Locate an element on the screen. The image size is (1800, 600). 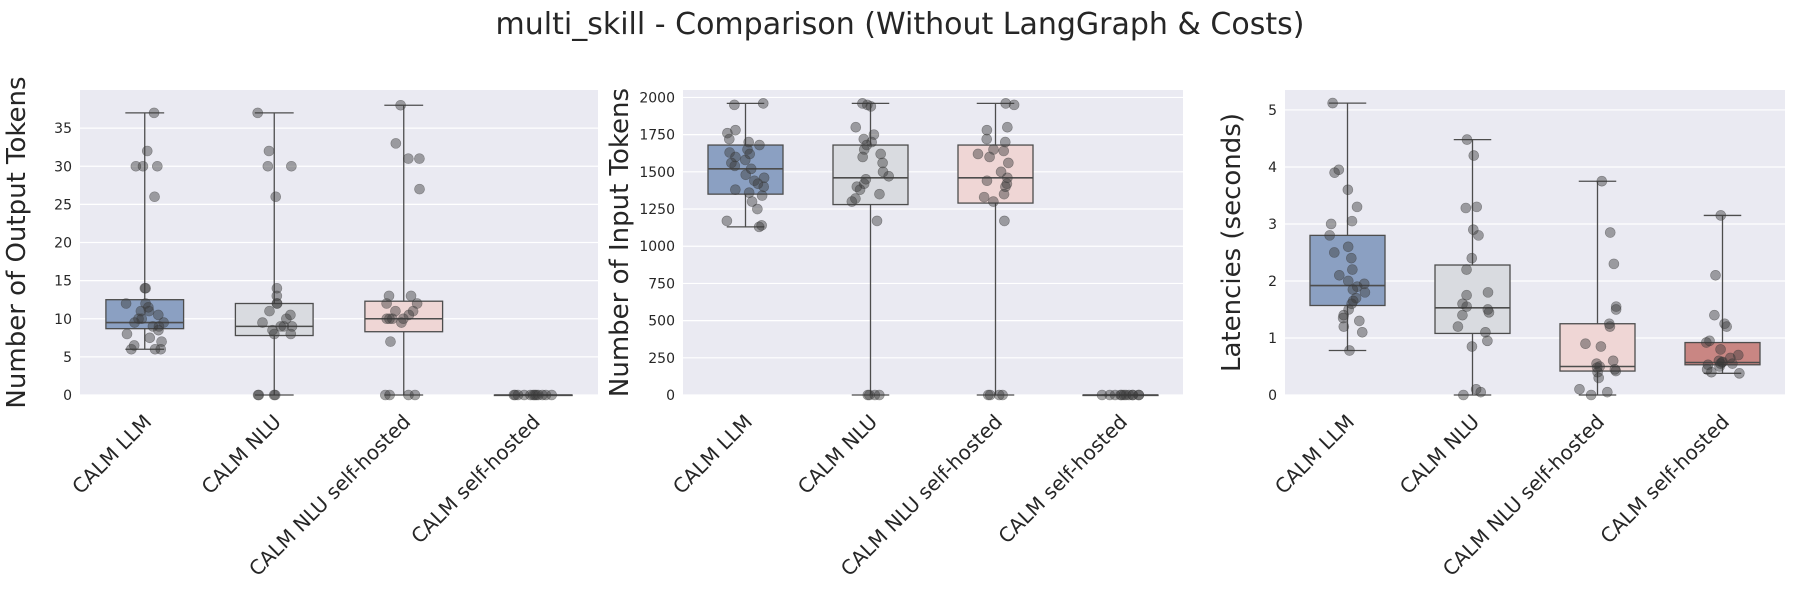
y-tick-label: 10 is located at coordinates (63, 320).